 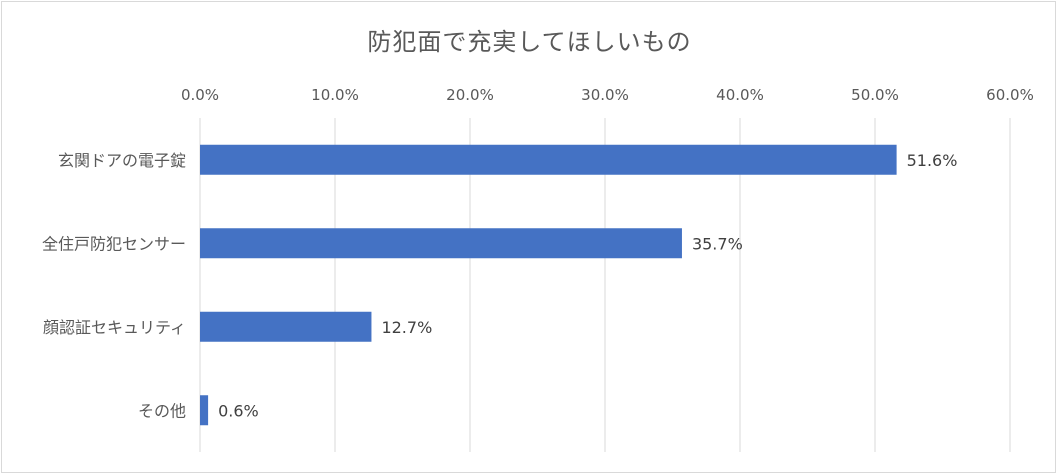 What do you see at coordinates (605, 95) in the screenshot?
I see `x-tick-label: 30.0%` at bounding box center [605, 95].